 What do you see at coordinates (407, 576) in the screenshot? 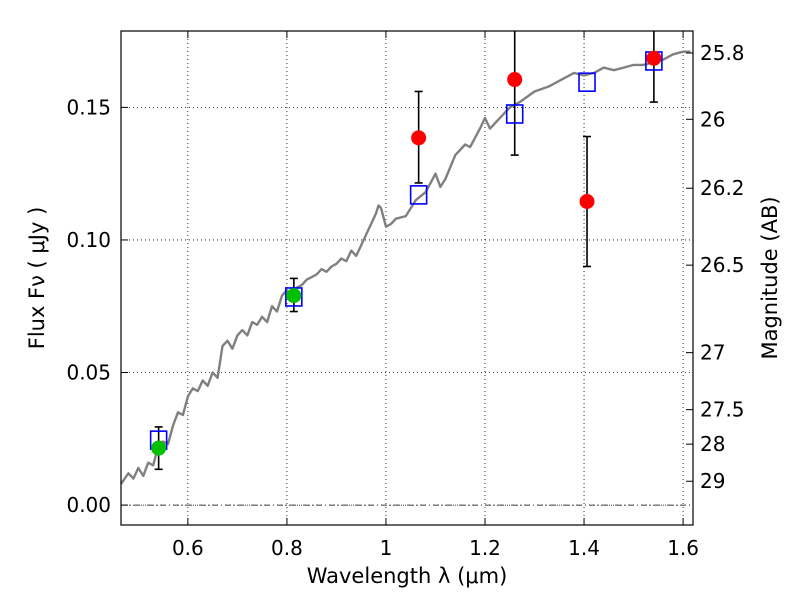
I see `x-axis-label: Wavelength λ (μm)` at bounding box center [407, 576].